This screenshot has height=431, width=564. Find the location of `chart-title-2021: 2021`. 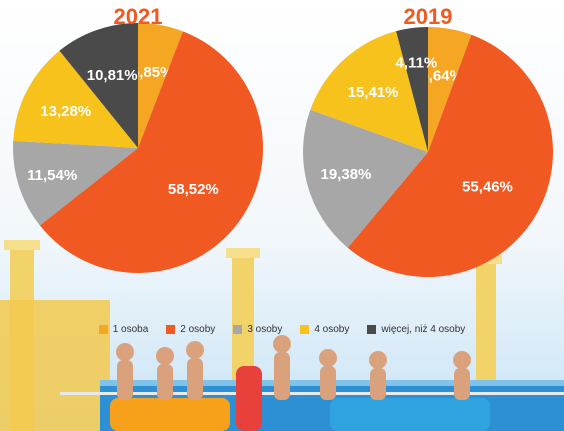

chart-title-2021: 2021 is located at coordinates (138, 16).